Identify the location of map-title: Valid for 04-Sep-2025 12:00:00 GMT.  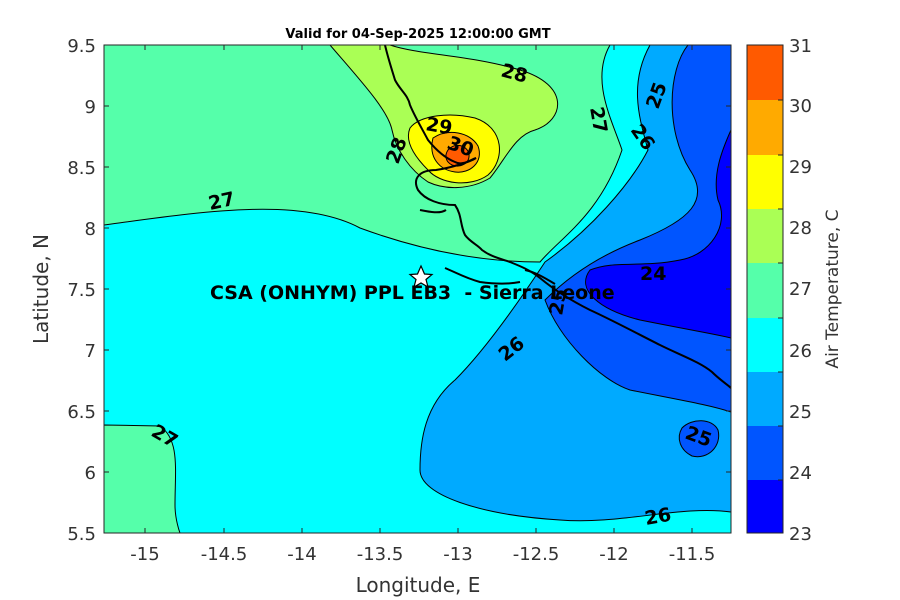
(417, 34).